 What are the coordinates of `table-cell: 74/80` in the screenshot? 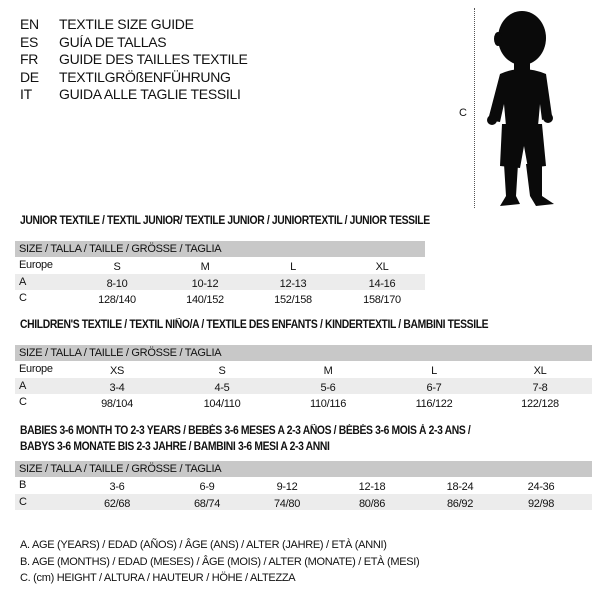 It's located at (287, 503).